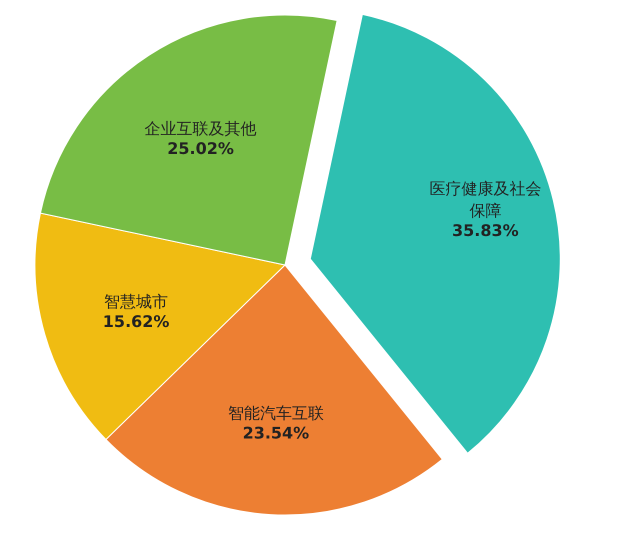 The width and height of the screenshot is (620, 541). Describe the element at coordinates (485, 199) in the screenshot. I see `slice-label: 医疗健康及社会保障` at that location.